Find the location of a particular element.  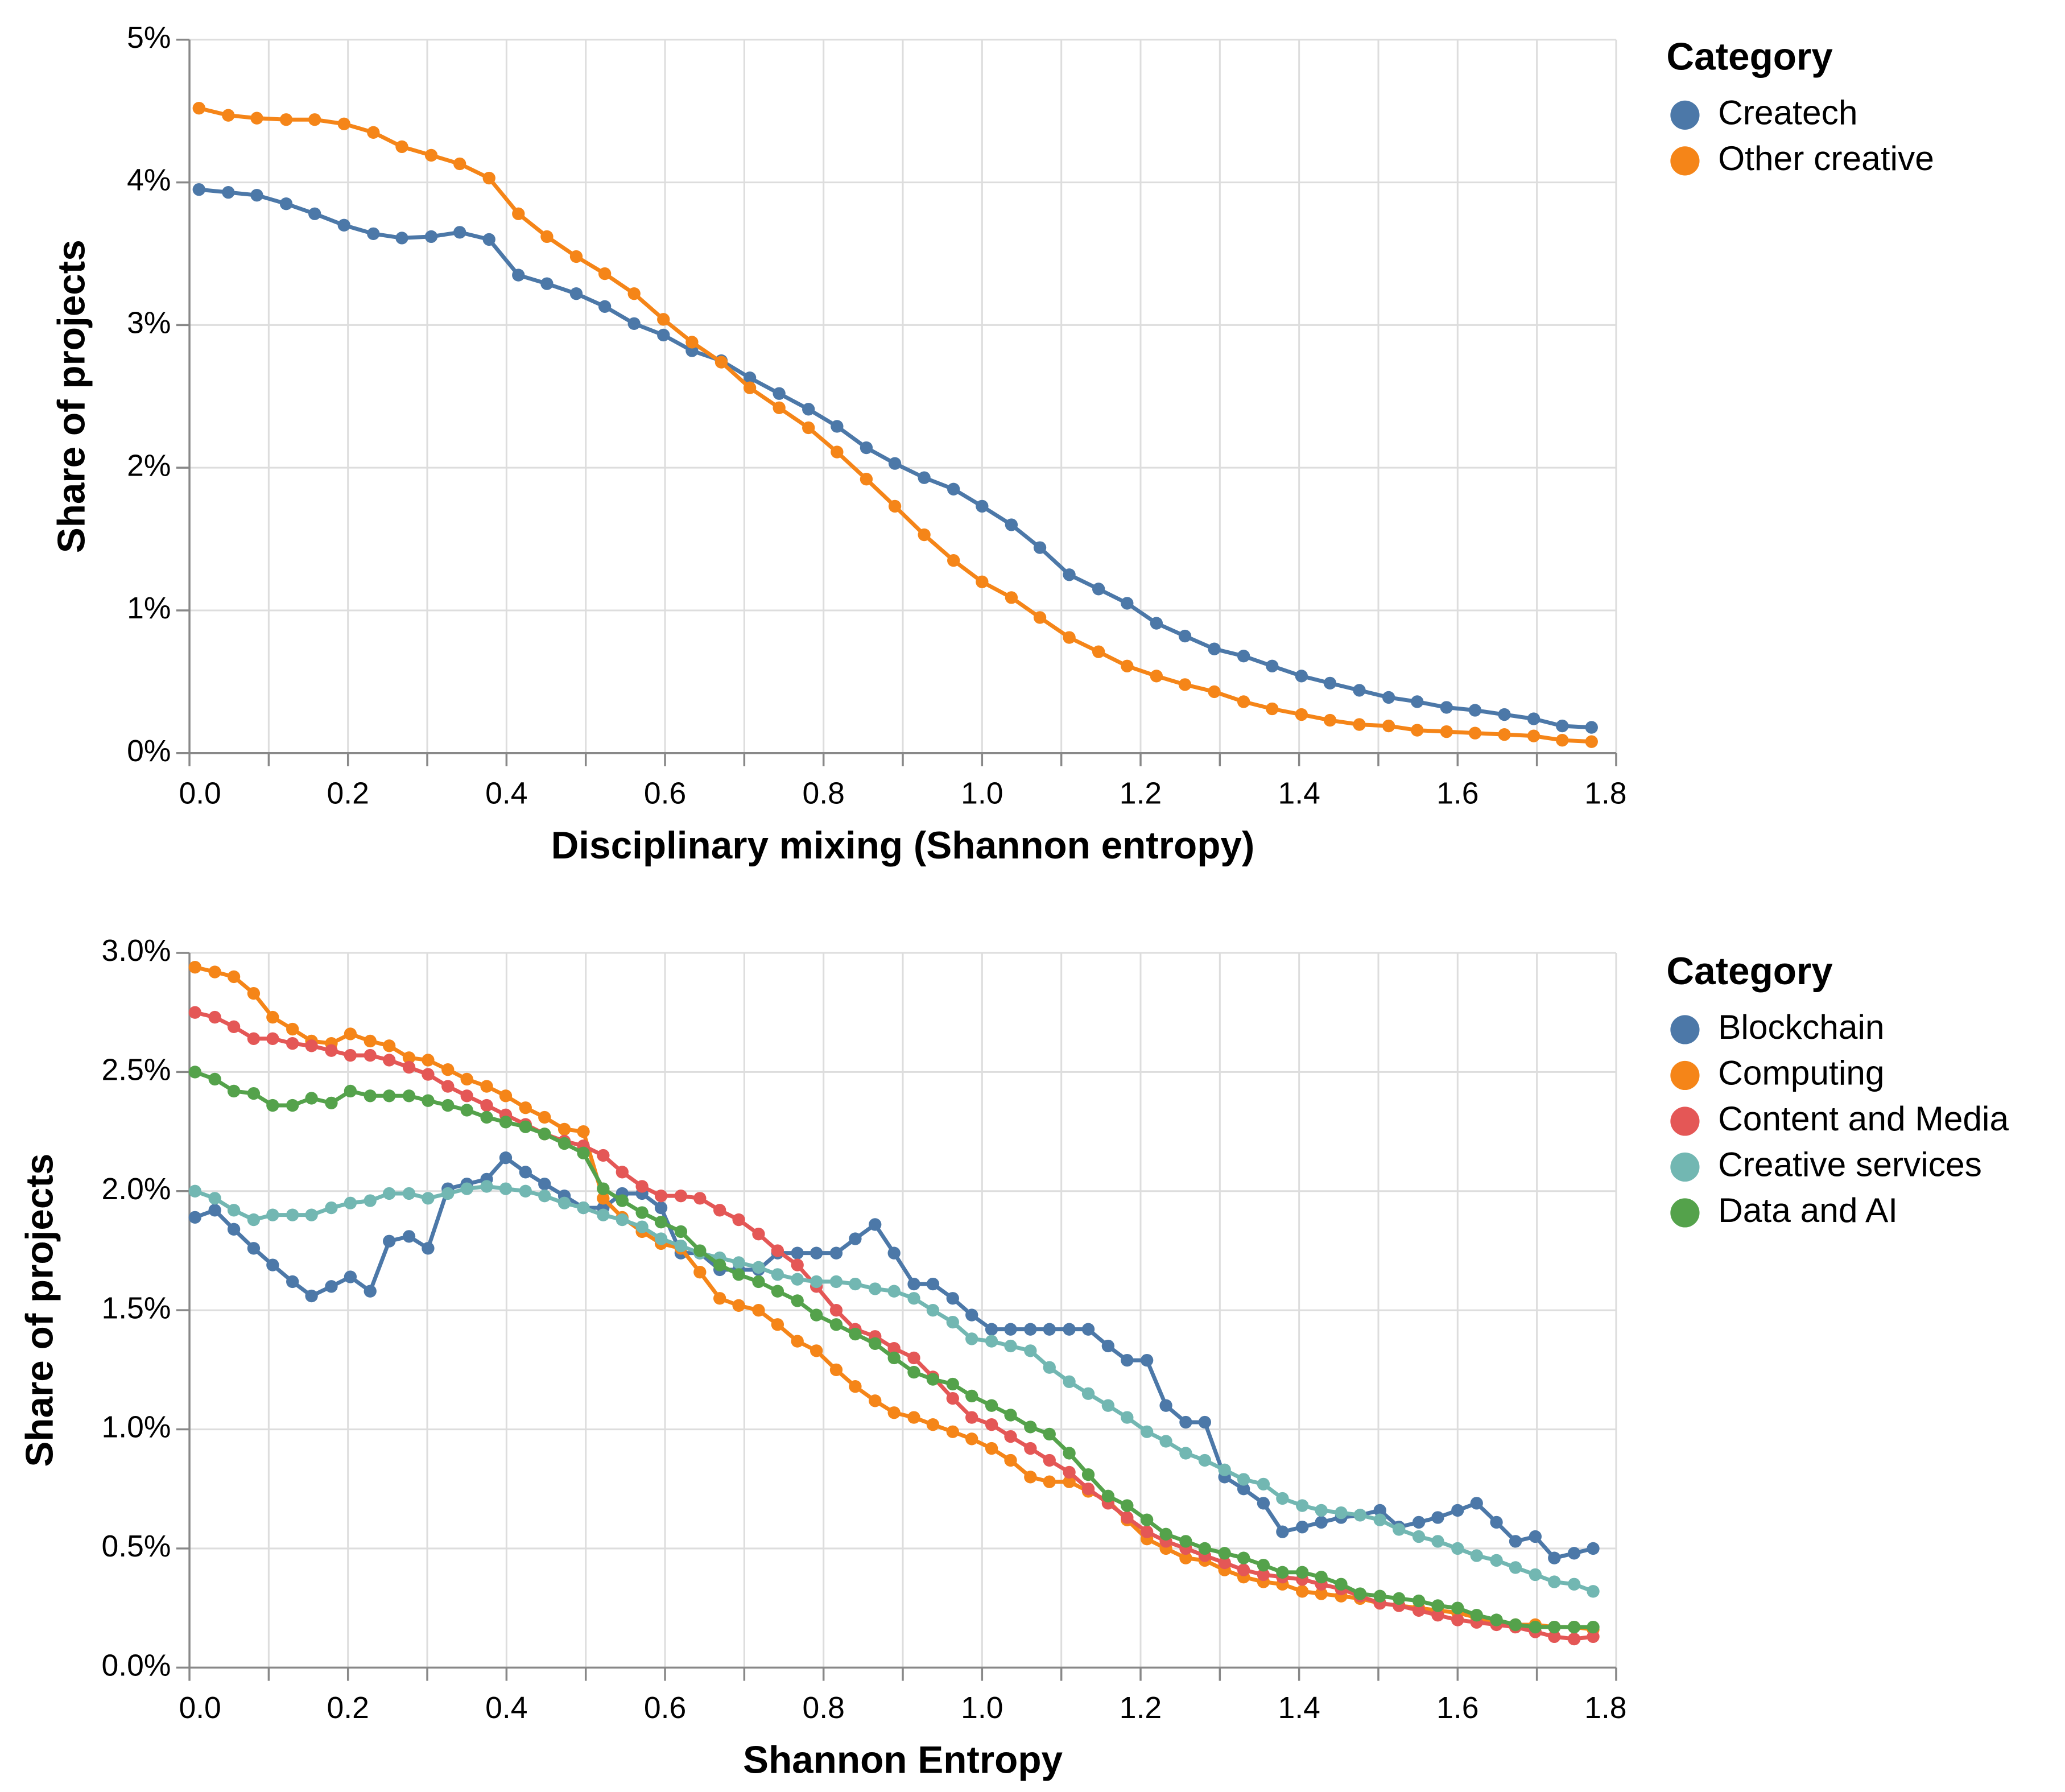

x-tick-label: 0.0 is located at coordinates (200, 793).